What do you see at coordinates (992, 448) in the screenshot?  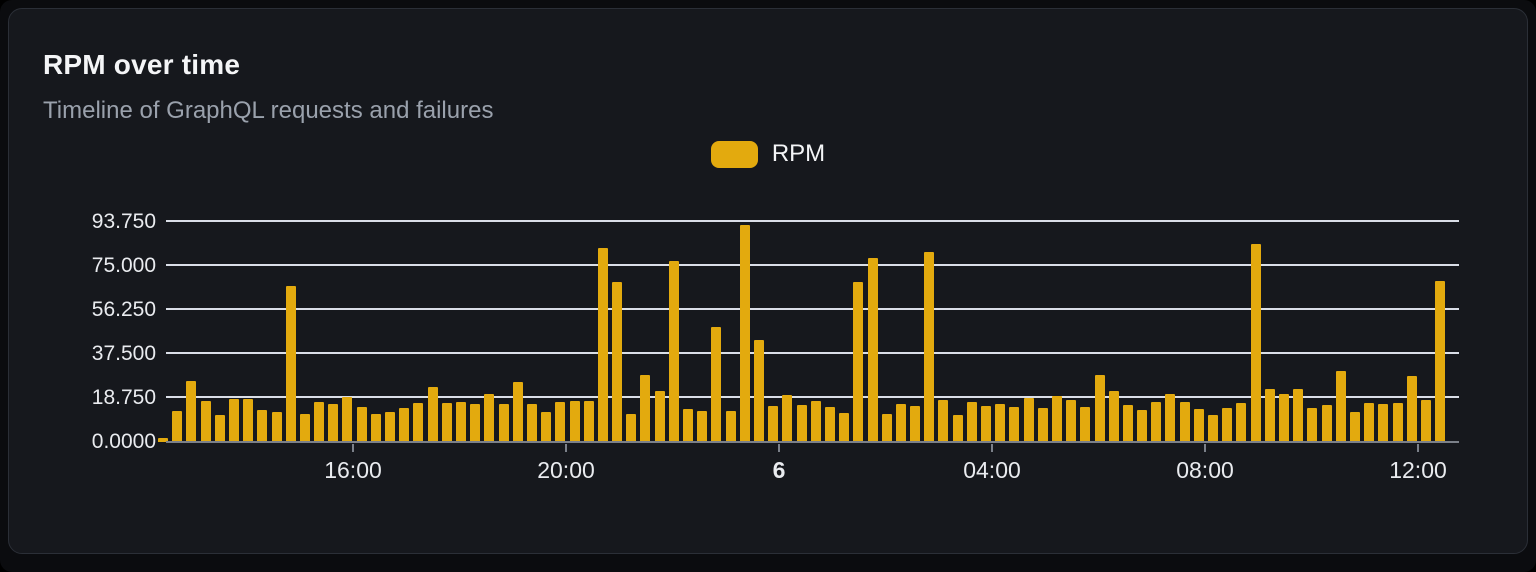 I see `x-tick-04:00` at bounding box center [992, 448].